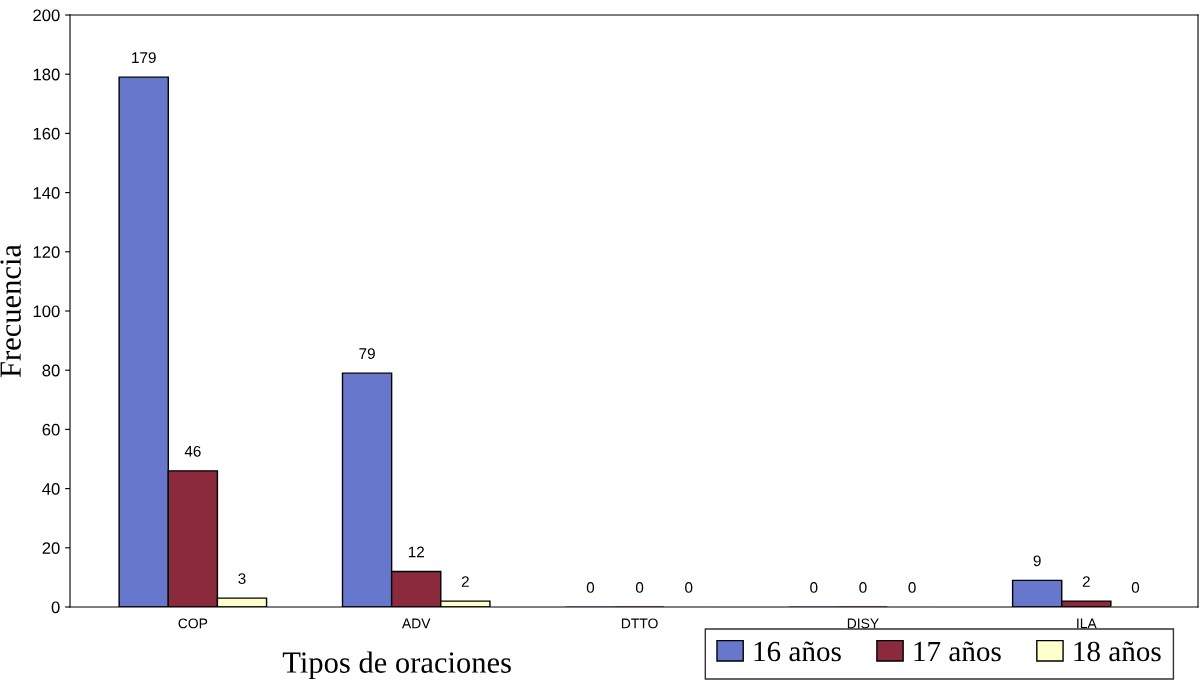  I want to click on data-label: 3, so click(242, 578).